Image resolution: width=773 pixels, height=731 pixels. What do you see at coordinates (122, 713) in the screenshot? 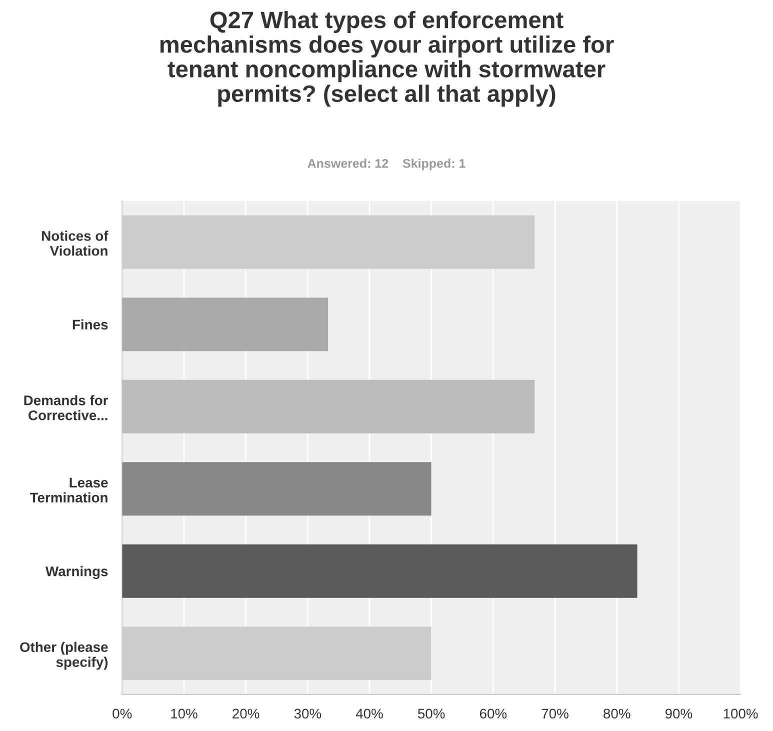
I see `x-tick-label: 0%` at bounding box center [122, 713].